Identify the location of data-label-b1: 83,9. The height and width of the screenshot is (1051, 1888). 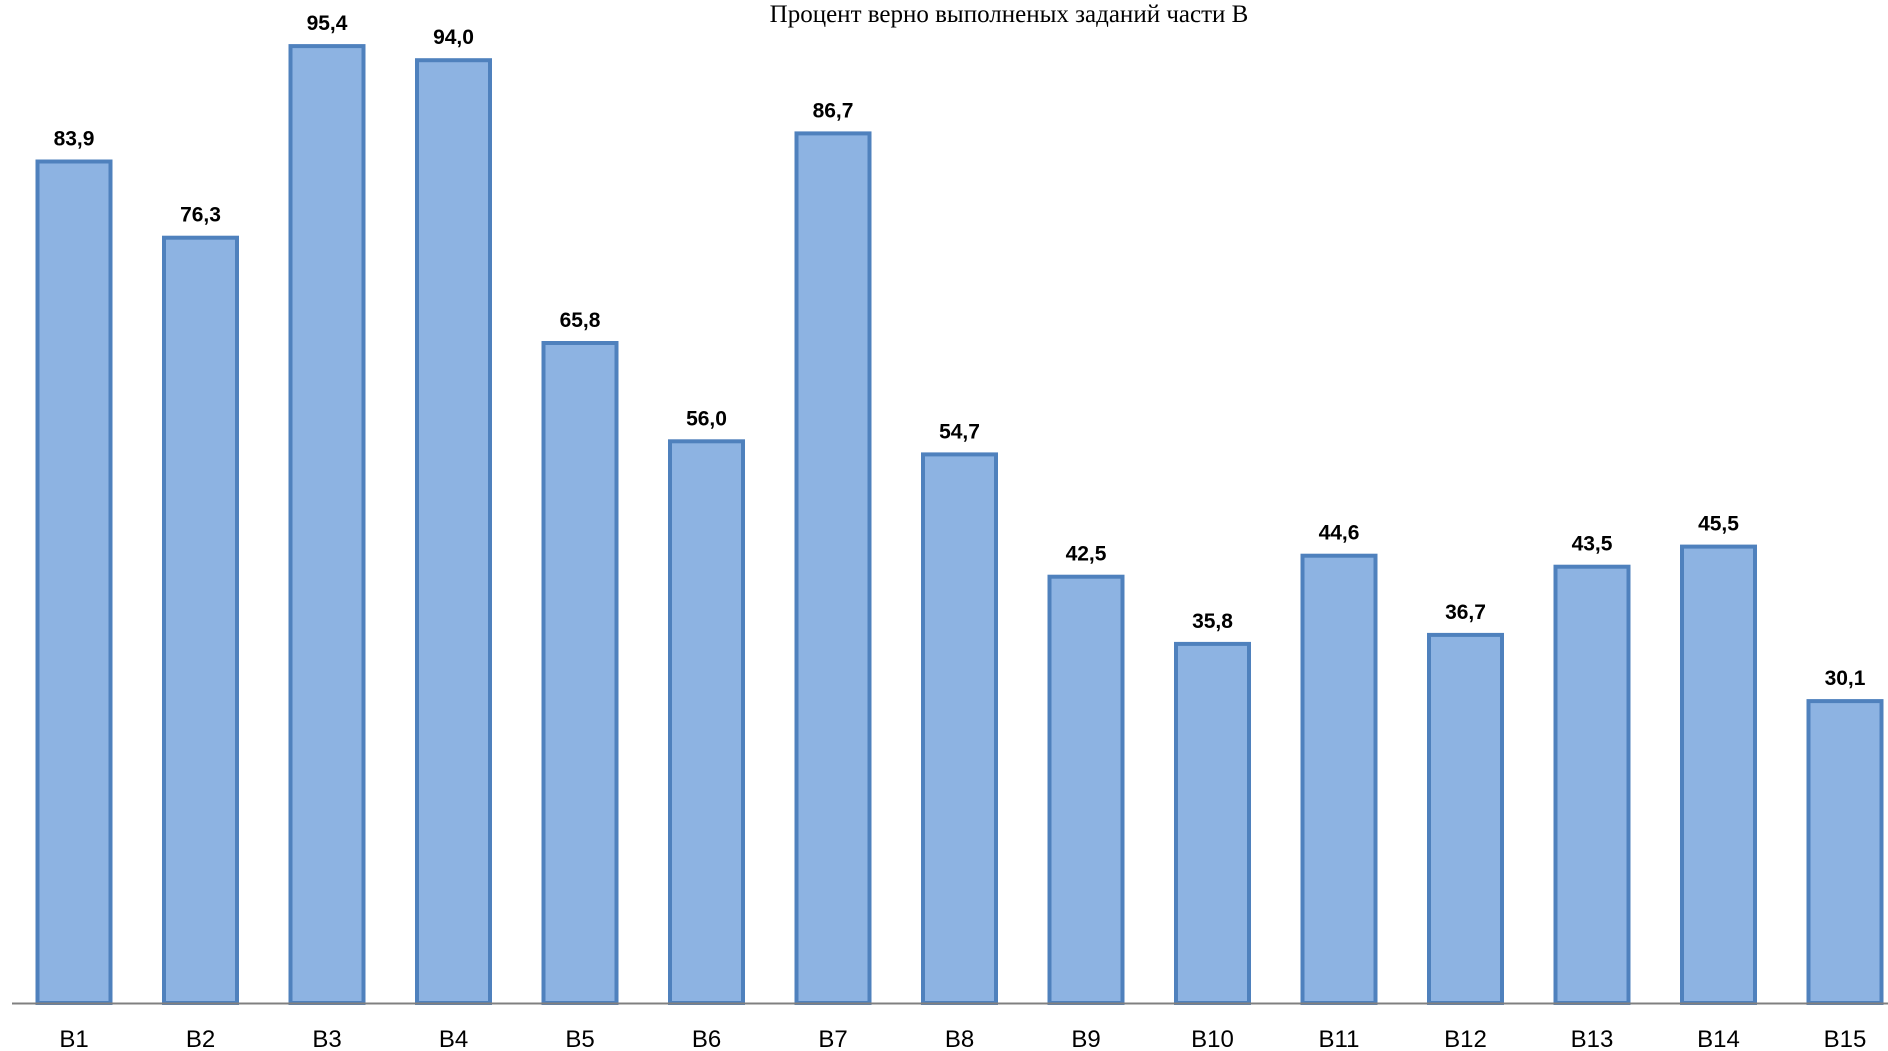
(74, 139).